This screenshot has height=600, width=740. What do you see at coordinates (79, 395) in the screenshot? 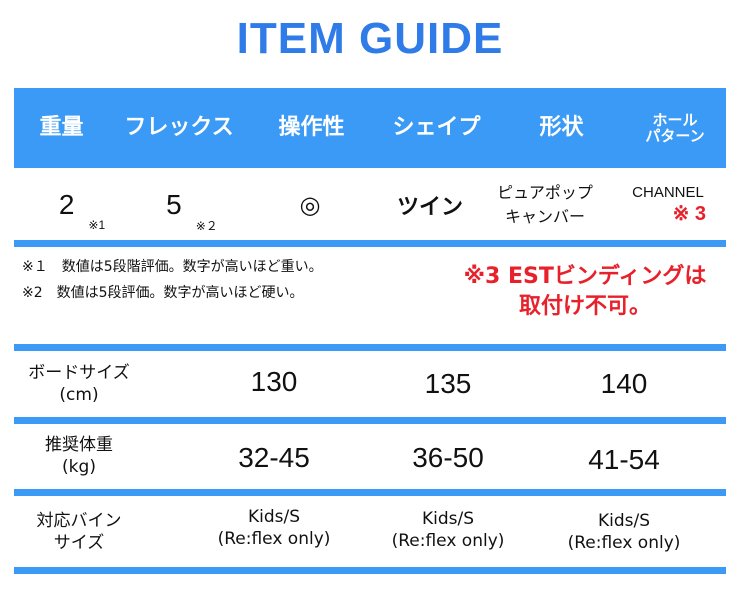
I see `label-line: (cm)` at bounding box center [79, 395].